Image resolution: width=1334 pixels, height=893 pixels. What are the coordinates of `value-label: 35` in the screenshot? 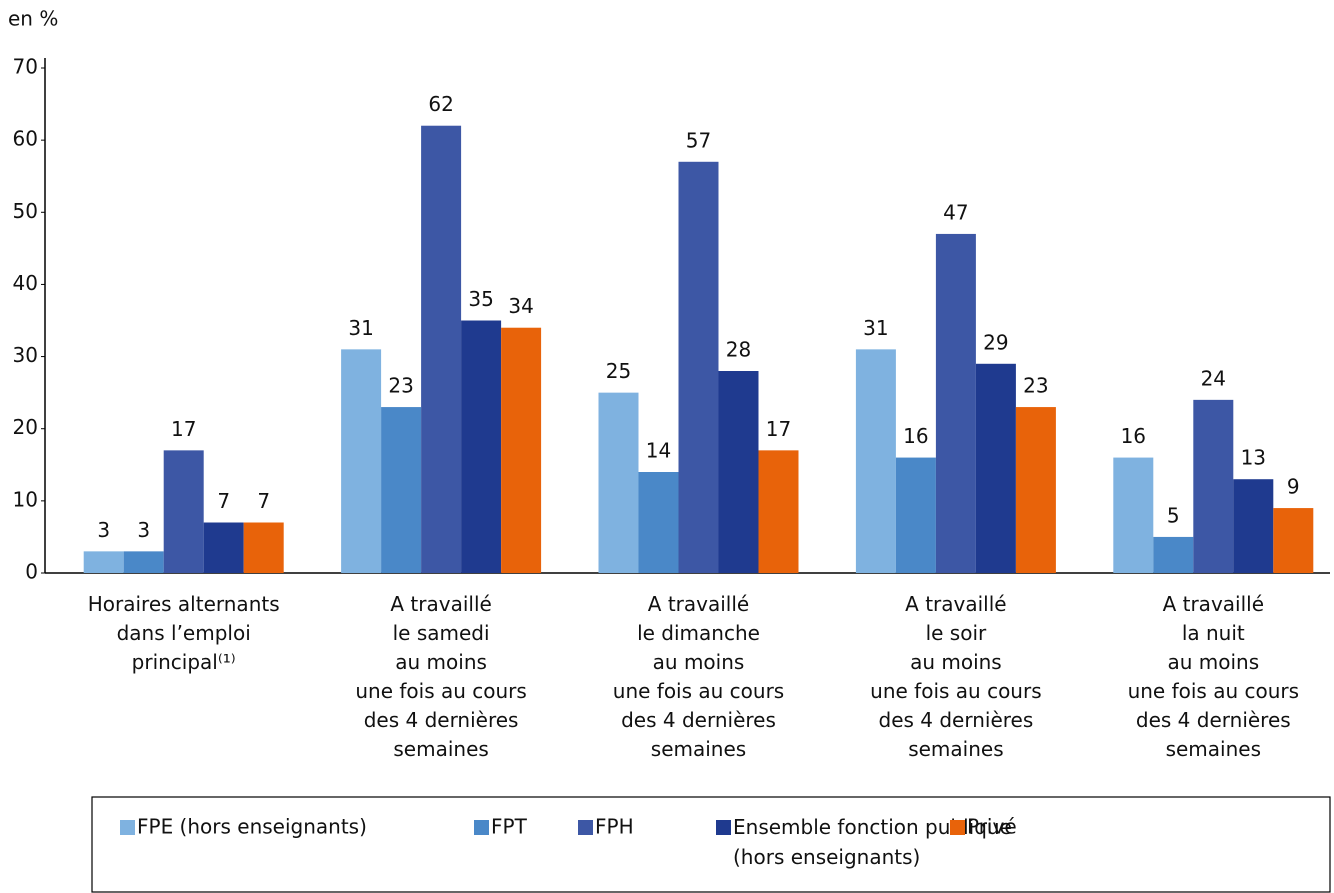 It's located at (480, 299).